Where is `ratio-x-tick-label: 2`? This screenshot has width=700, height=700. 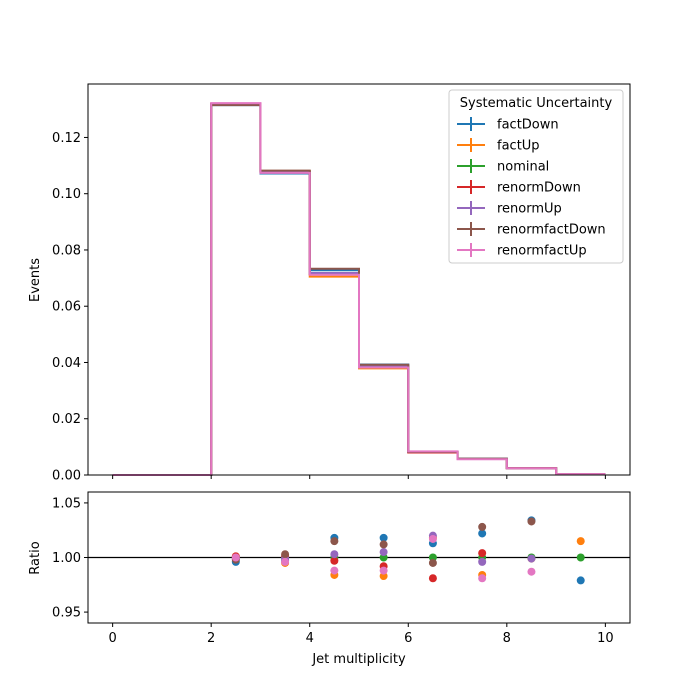
ratio-x-tick-label: 2 is located at coordinates (211, 638).